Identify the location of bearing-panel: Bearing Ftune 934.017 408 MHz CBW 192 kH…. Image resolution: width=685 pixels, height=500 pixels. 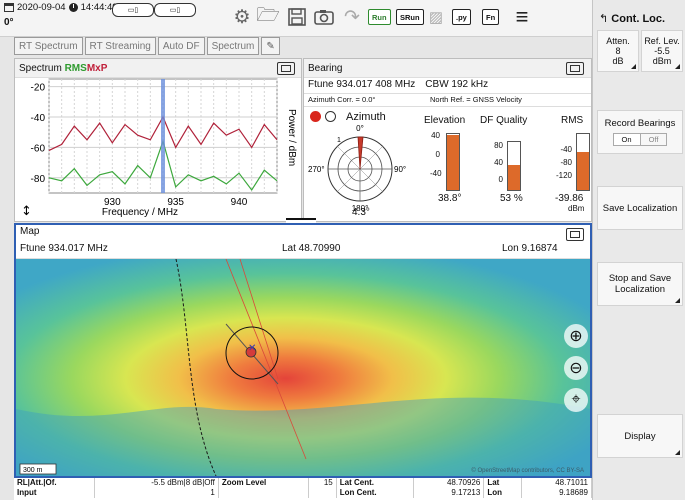
(447, 140).